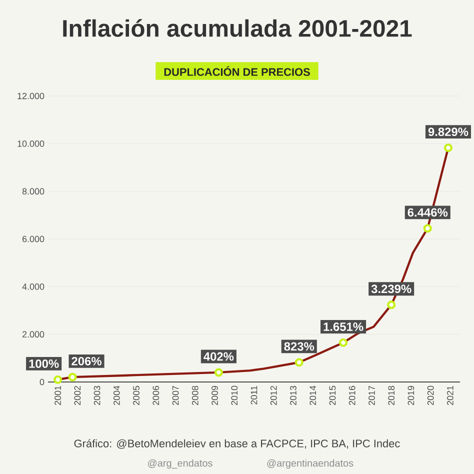 This screenshot has width=474, height=474. What do you see at coordinates (299, 346) in the screenshot?
I see `data-label: 823%` at bounding box center [299, 346].